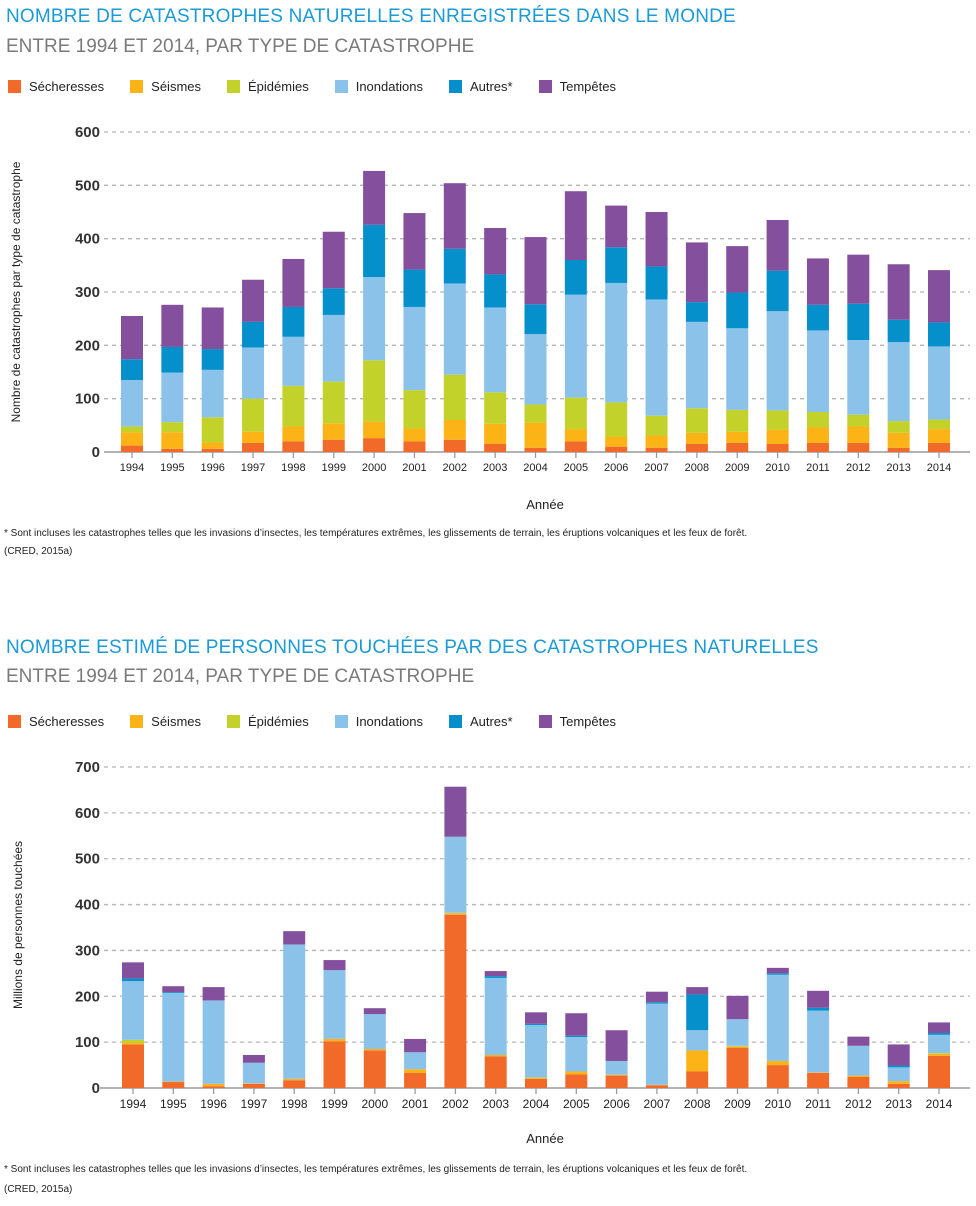 The image size is (976, 1206). Describe the element at coordinates (334, 1104) in the screenshot. I see `x-tick-label: 1999` at that location.